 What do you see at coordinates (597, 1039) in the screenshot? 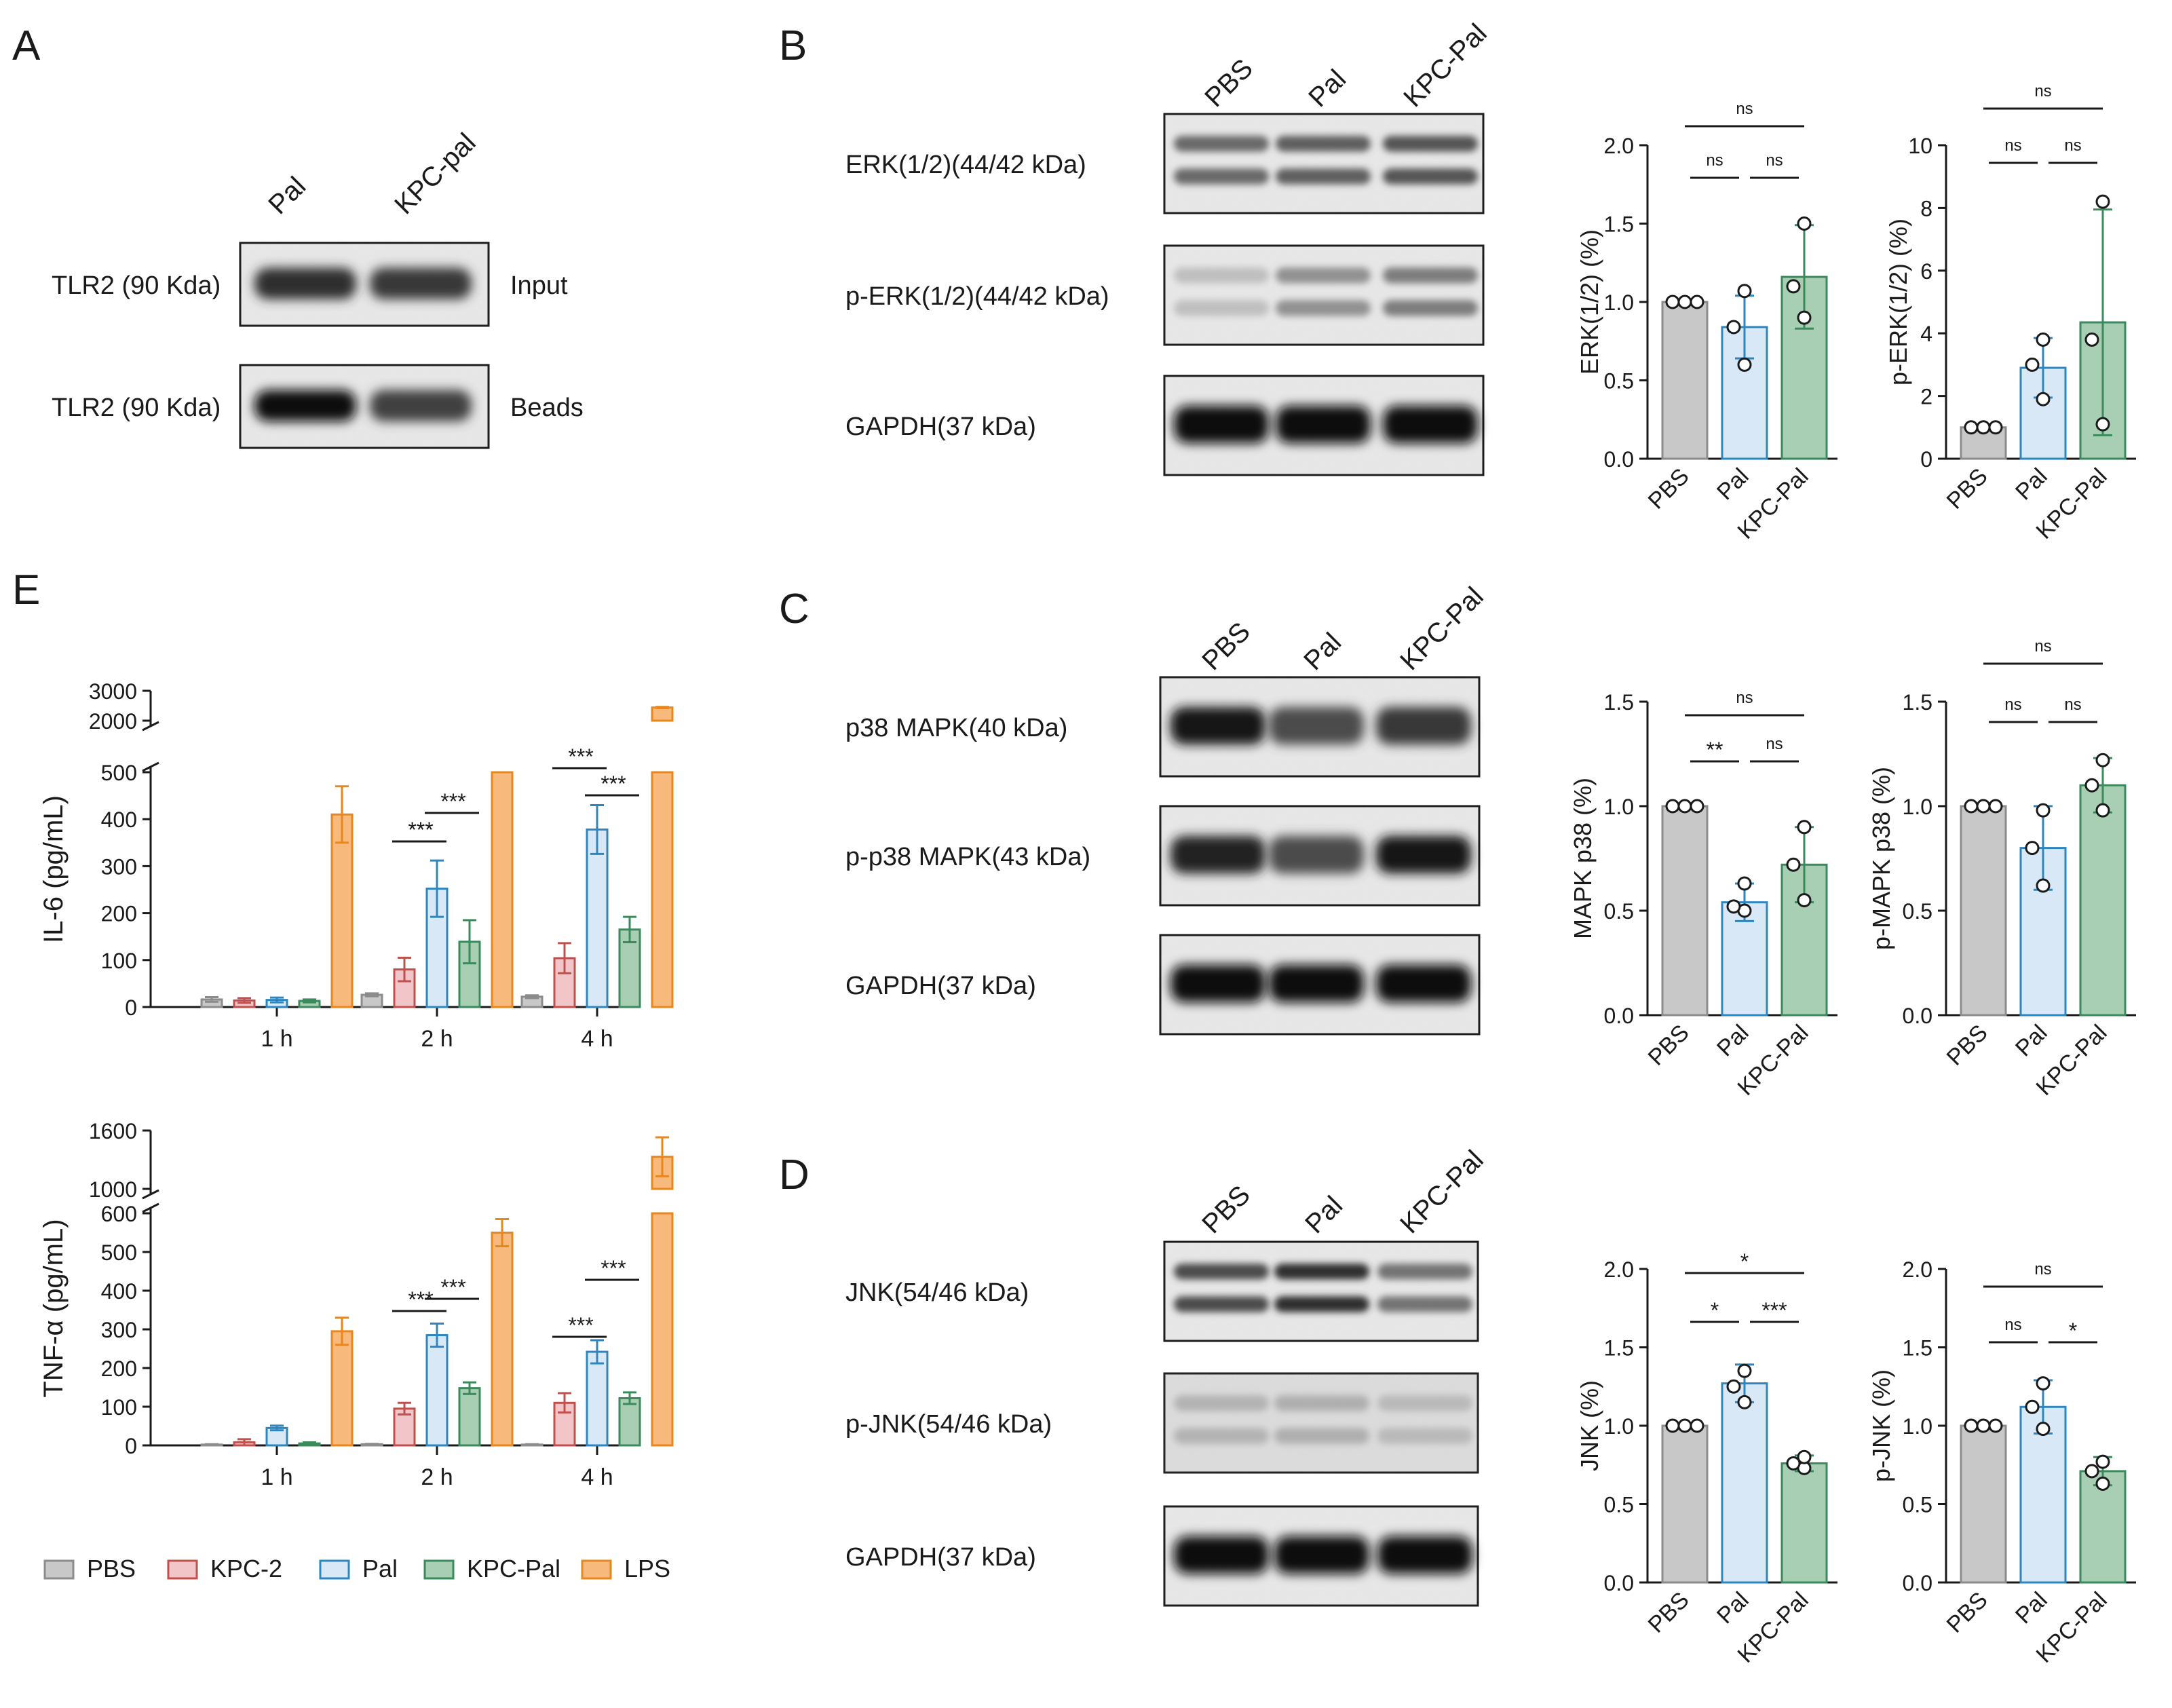
I see `x-tick-label: 4 h` at bounding box center [597, 1039].